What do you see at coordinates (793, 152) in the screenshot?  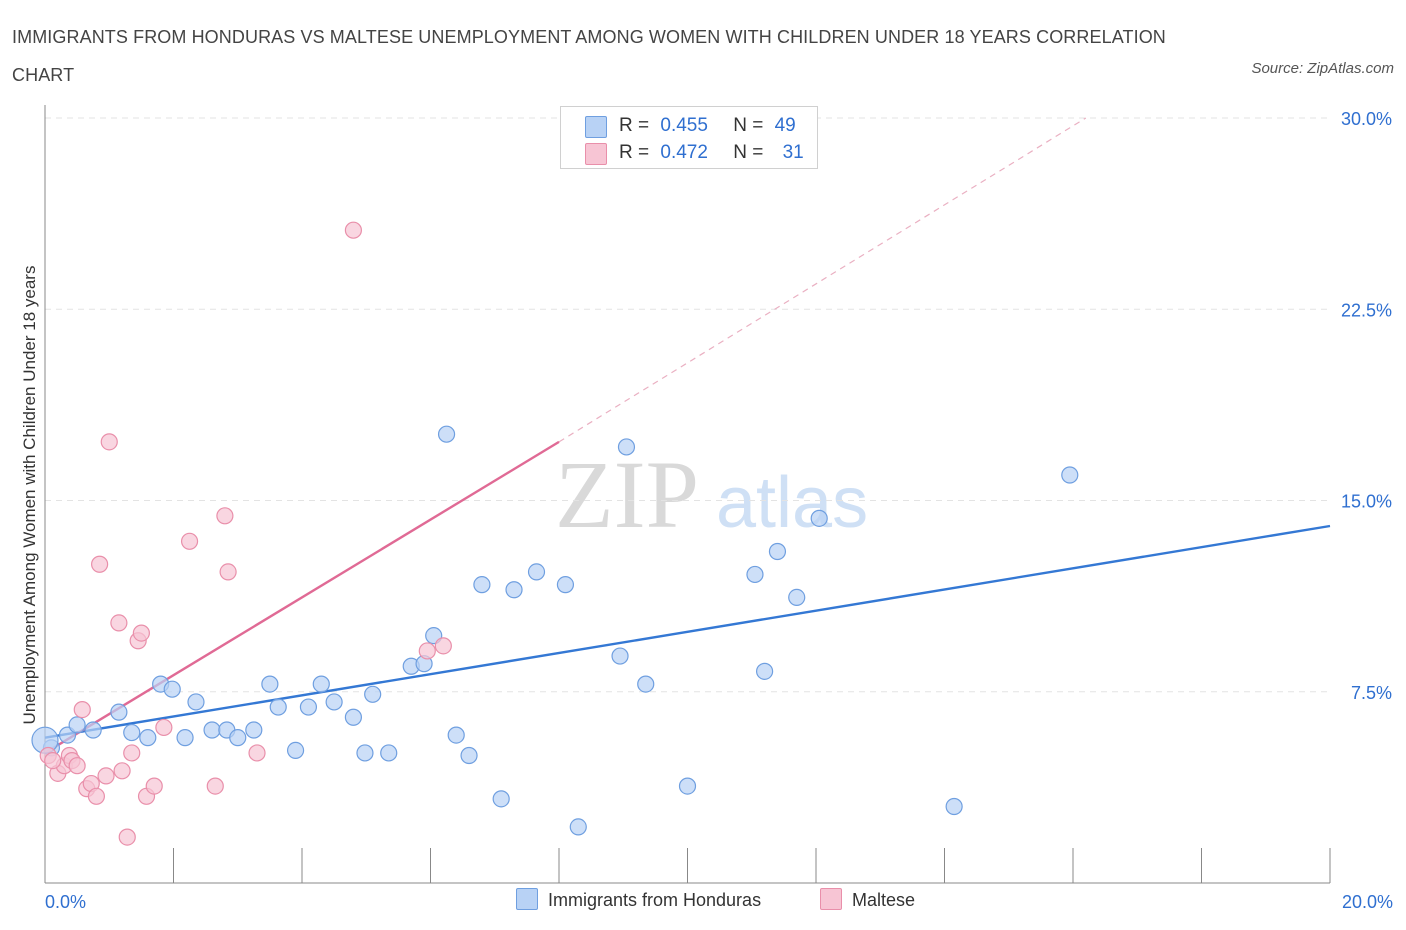 I see `legend-n-value: 31` at bounding box center [793, 152].